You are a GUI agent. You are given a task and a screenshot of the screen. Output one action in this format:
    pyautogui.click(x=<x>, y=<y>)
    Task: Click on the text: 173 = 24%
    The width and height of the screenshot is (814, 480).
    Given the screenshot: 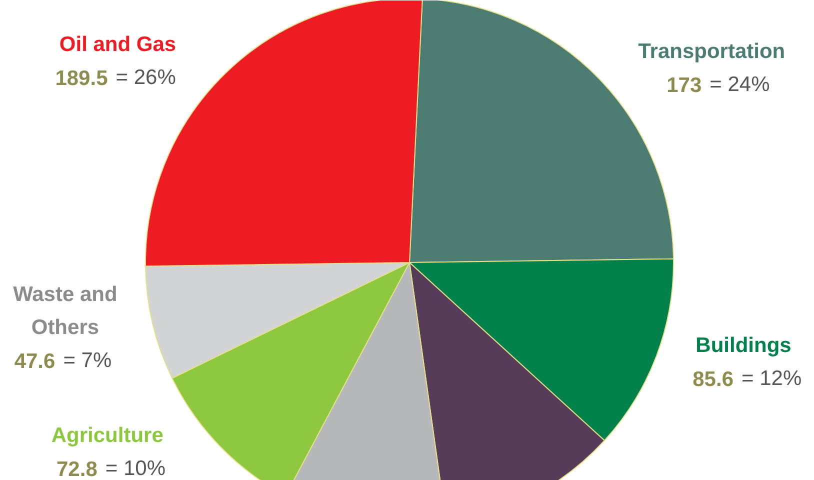 What is the action you would take?
    pyautogui.click(x=718, y=84)
    